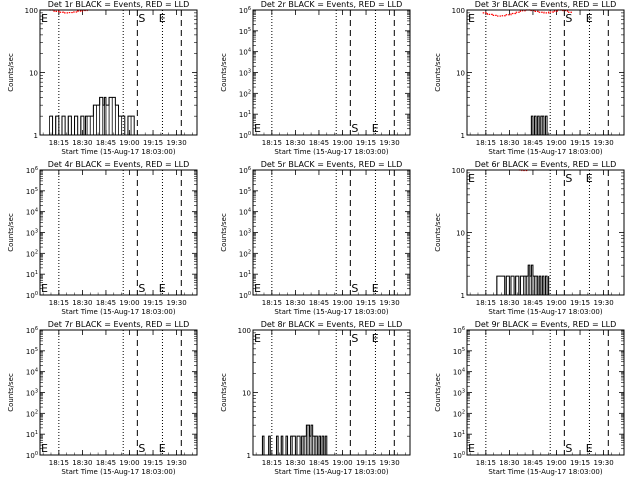  I want to click on panel-title: Det 7r BLACK = Events, RED = LLD, so click(119, 324).